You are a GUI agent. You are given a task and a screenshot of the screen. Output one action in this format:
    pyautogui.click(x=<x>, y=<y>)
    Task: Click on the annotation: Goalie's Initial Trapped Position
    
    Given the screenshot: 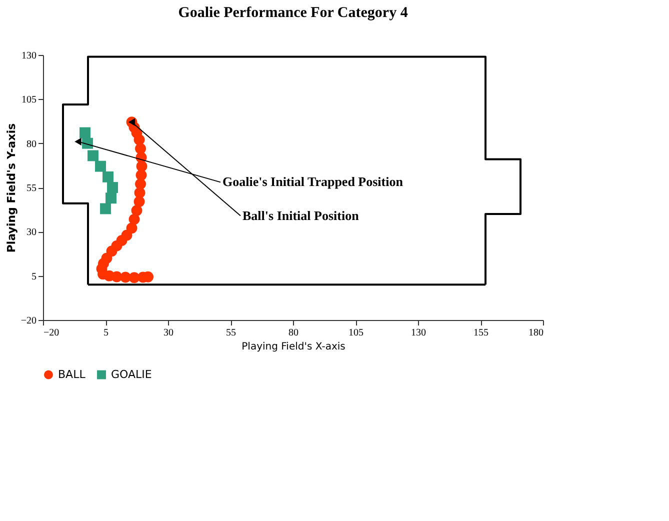 What is the action you would take?
    pyautogui.click(x=313, y=182)
    